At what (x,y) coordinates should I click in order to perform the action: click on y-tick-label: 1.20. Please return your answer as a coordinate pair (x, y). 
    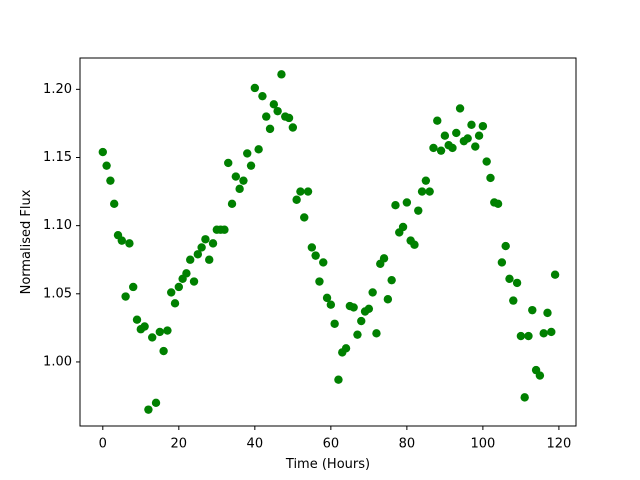
    Looking at the image, I should click on (57, 89).